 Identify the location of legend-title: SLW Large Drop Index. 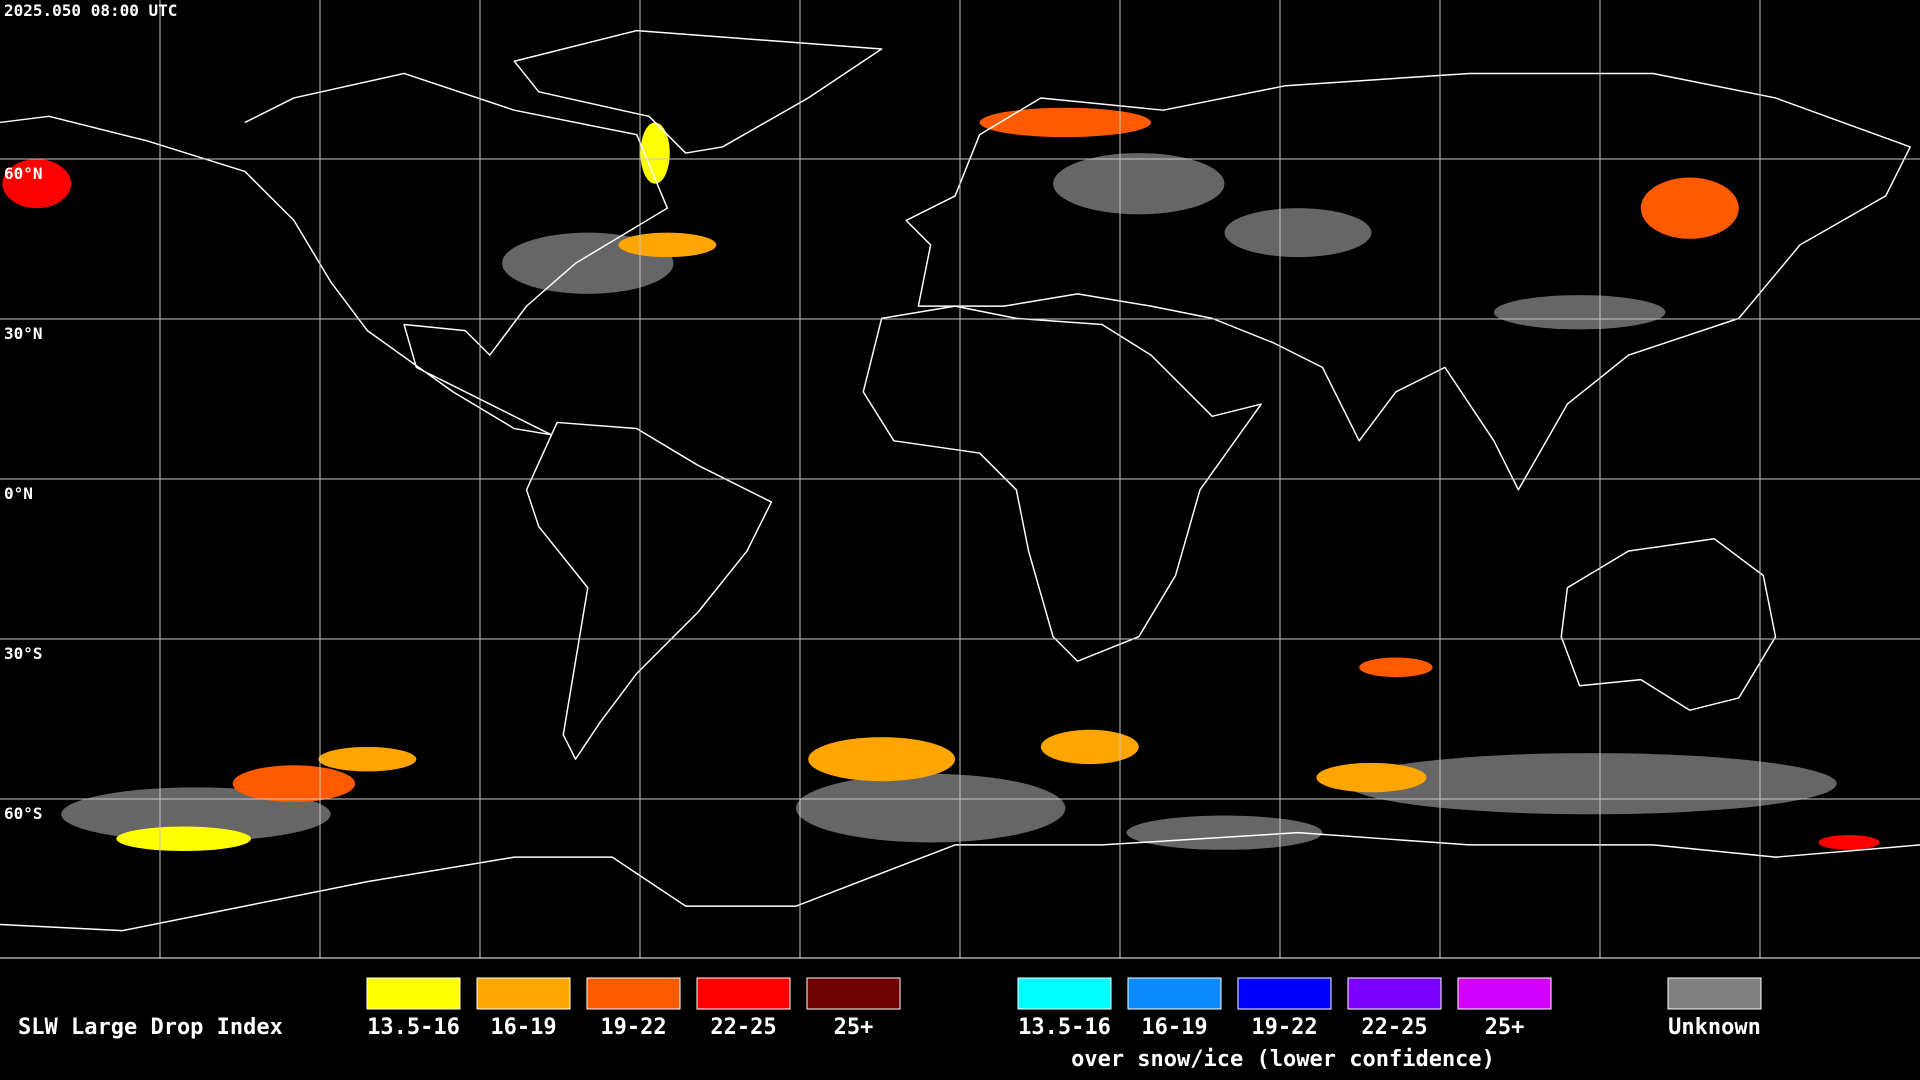
(150, 1027).